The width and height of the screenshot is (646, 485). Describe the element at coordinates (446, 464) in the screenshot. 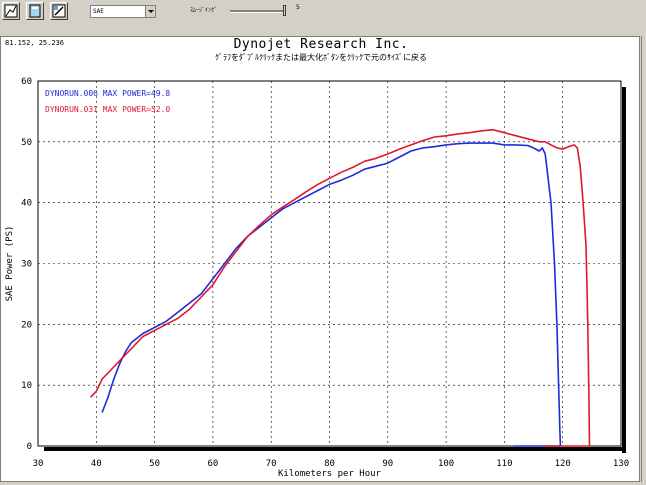

I see `x-tick-label: 100` at that location.